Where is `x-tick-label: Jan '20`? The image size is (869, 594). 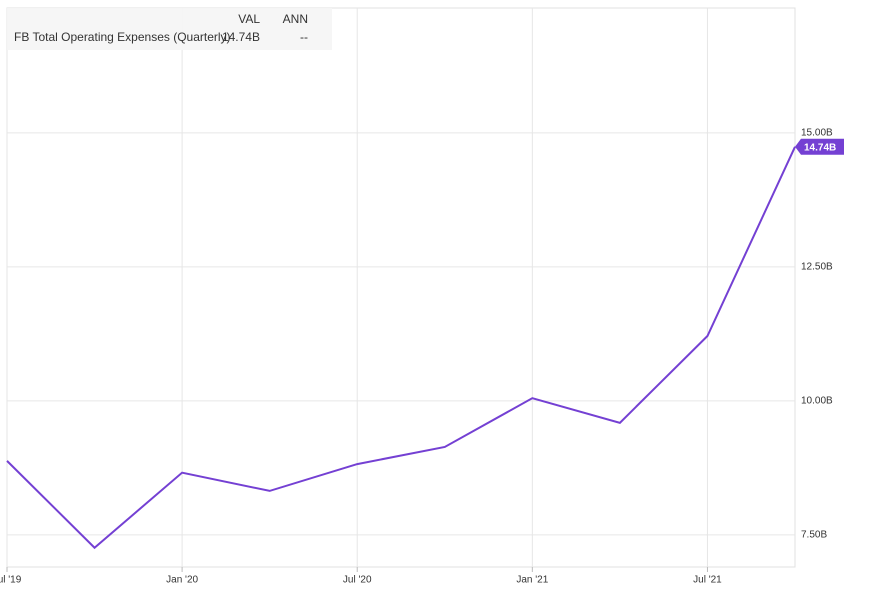 x-tick-label: Jan '20 is located at coordinates (182, 580).